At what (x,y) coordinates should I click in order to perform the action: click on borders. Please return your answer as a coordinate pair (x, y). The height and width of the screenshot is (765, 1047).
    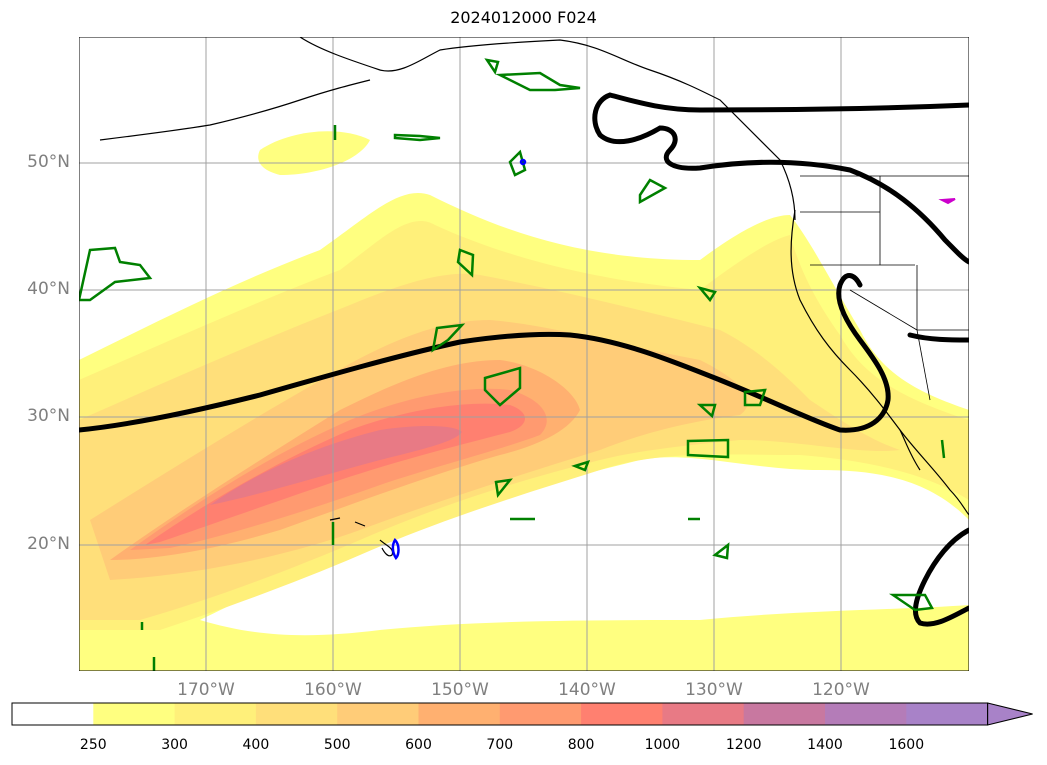
    Looking at the image, I should click on (884, 288).